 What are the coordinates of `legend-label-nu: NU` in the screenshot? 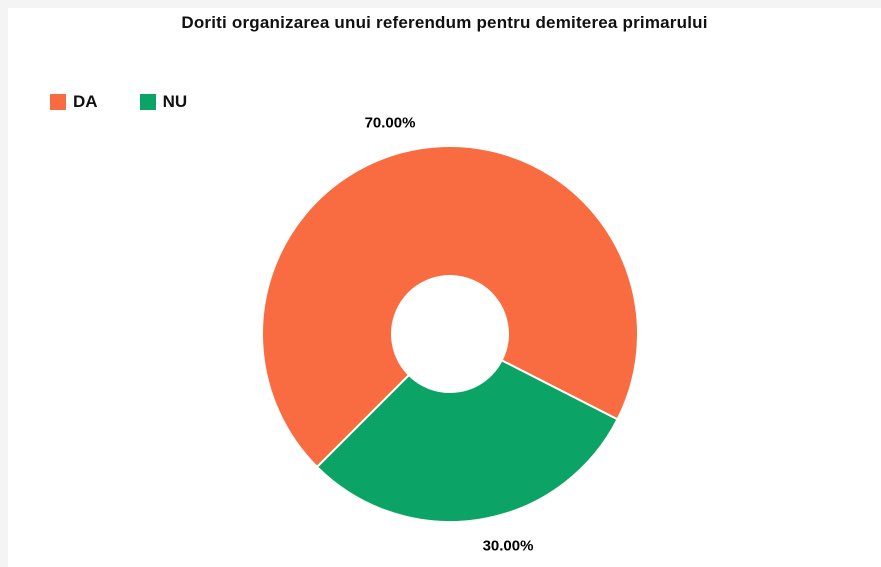 It's located at (175, 101).